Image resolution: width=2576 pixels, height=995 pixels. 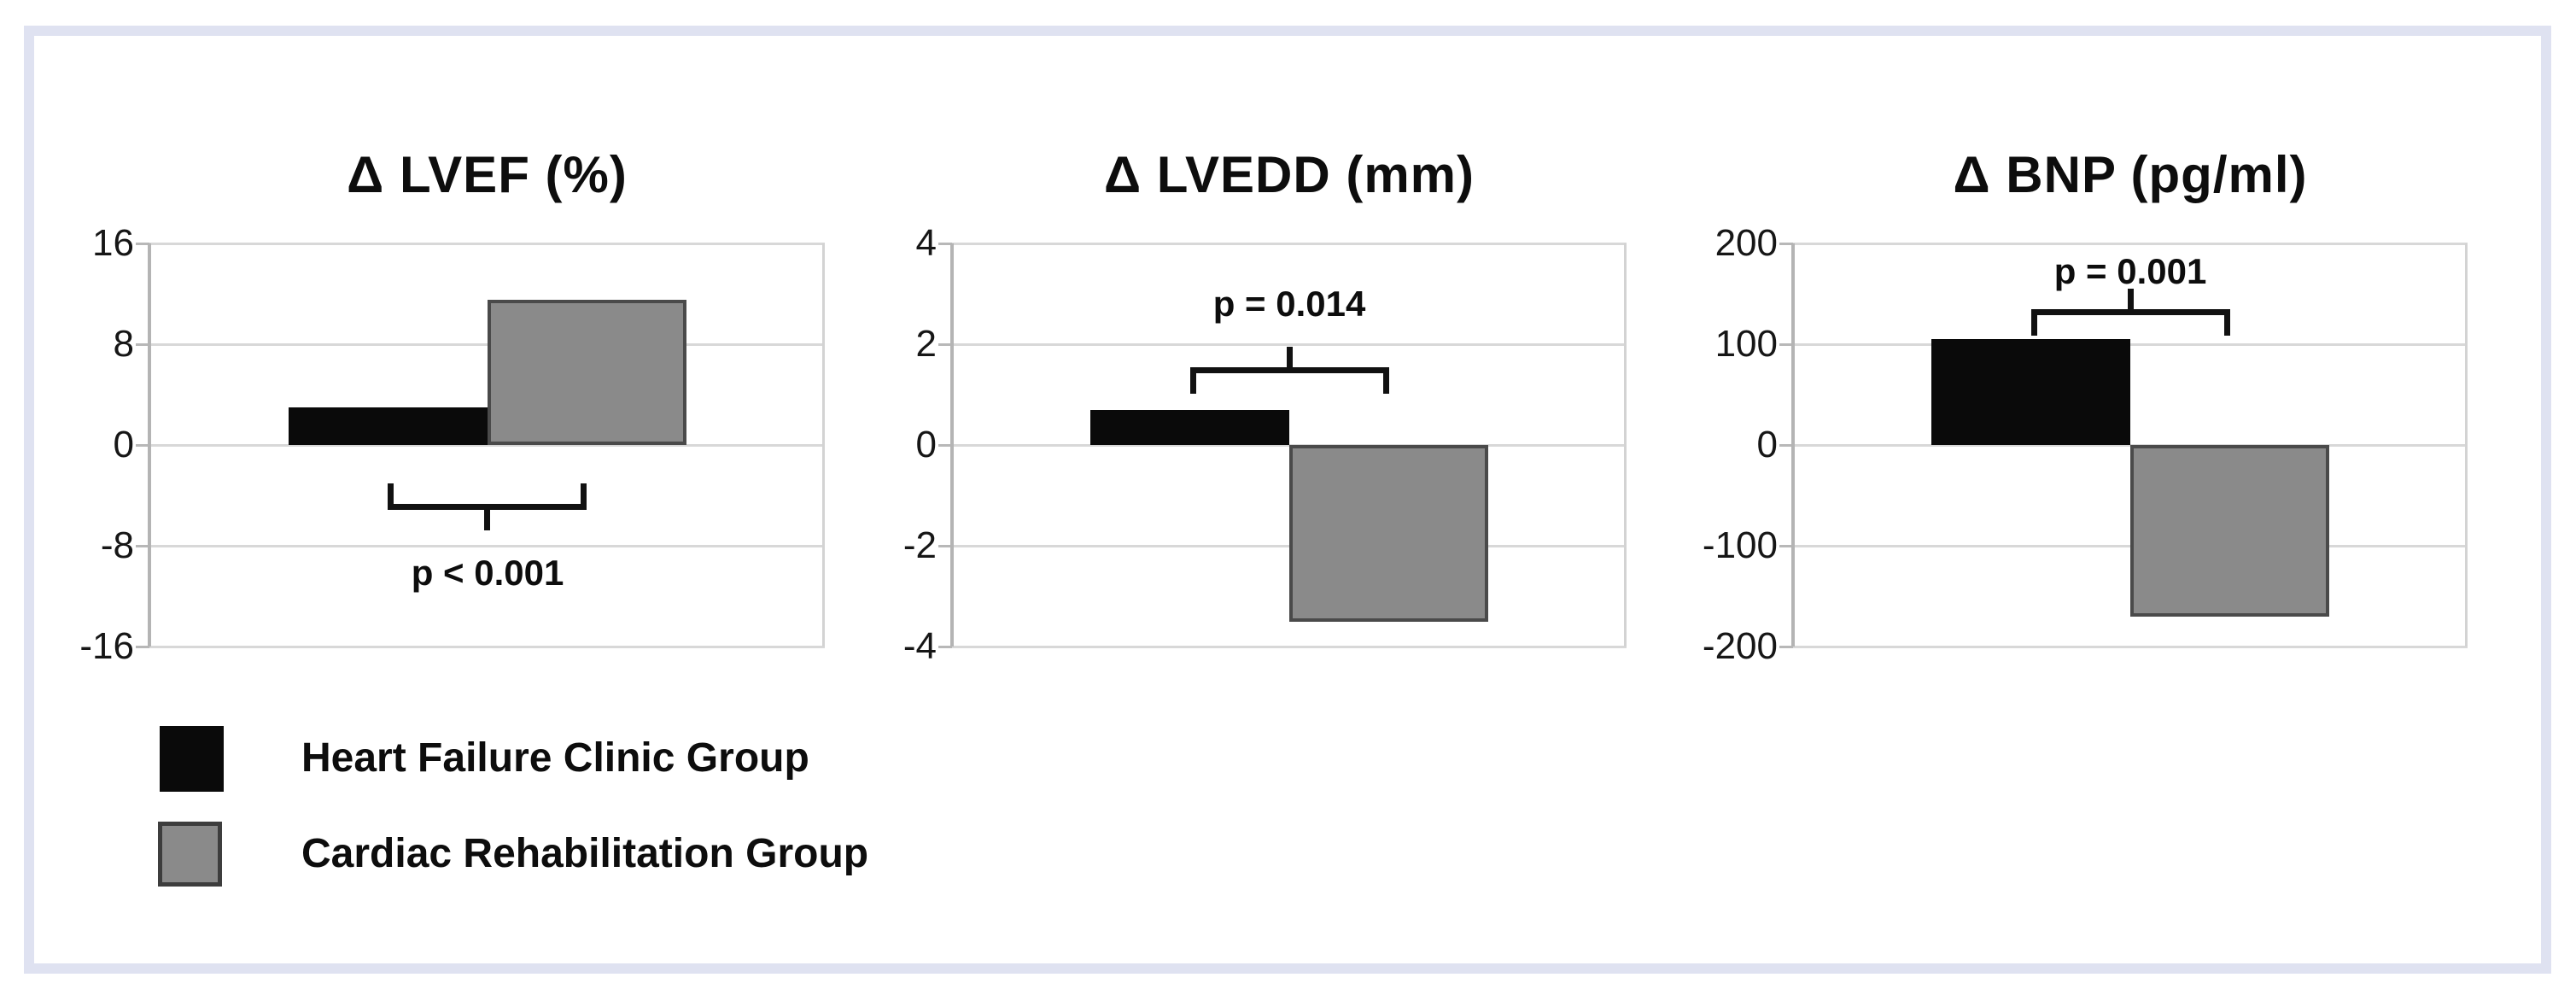 What do you see at coordinates (1289, 647) in the screenshot?
I see `gridline--4` at bounding box center [1289, 647].